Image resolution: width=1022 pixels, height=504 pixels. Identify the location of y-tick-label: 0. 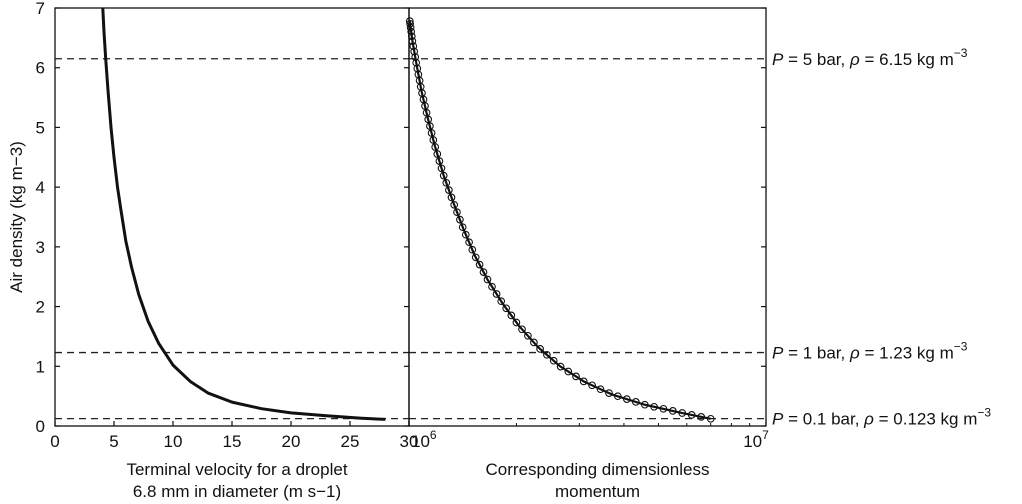
(40, 426).